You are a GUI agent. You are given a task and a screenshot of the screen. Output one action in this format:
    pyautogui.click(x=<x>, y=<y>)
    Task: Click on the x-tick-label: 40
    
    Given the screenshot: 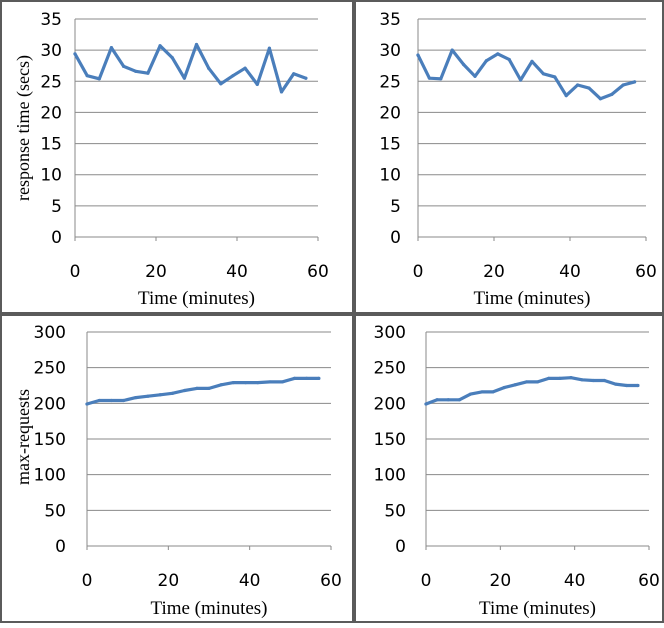 What is the action you would take?
    pyautogui.click(x=237, y=272)
    